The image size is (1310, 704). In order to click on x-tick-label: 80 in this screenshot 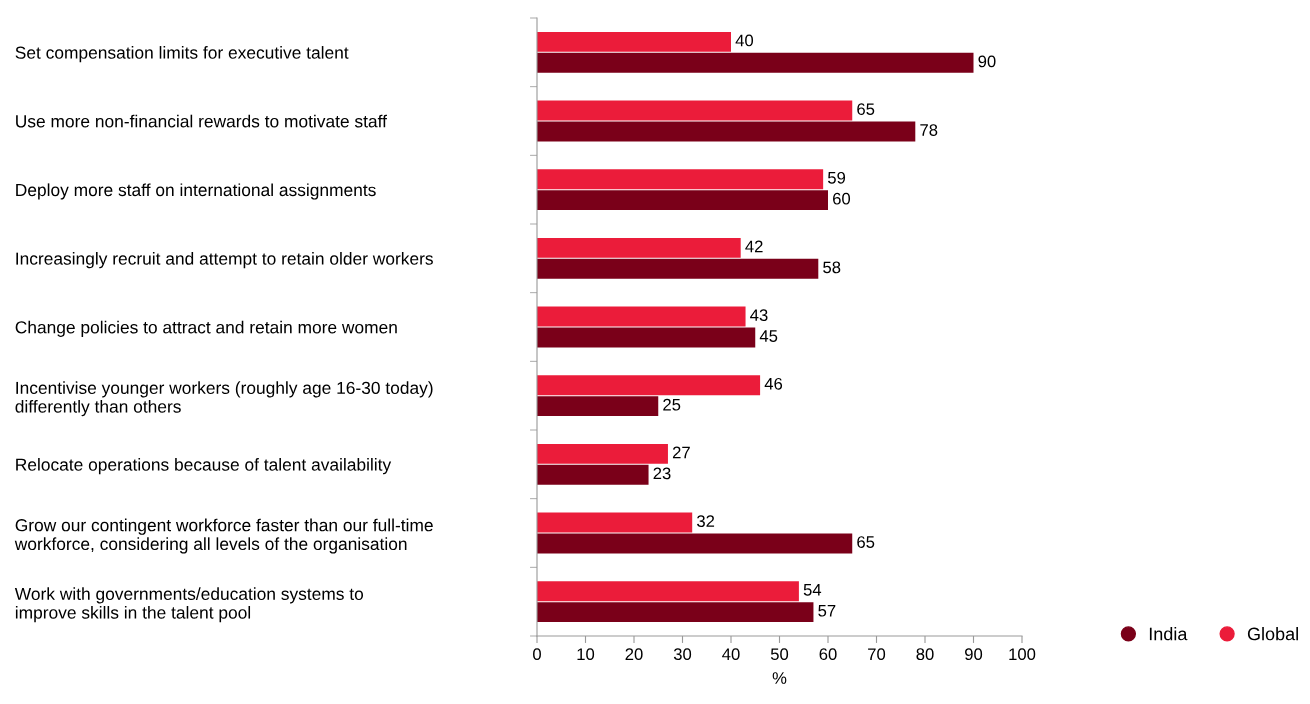, I will do `click(925, 654)`.